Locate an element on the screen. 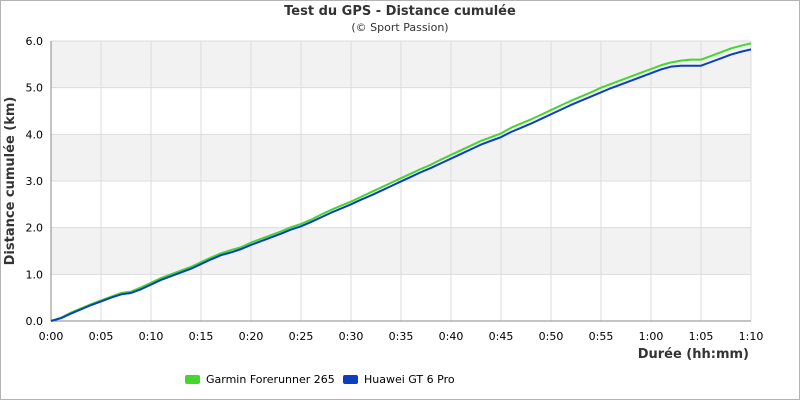 Image resolution: width=800 pixels, height=400 pixels. x-tick-label: 1:05 is located at coordinates (701, 336).